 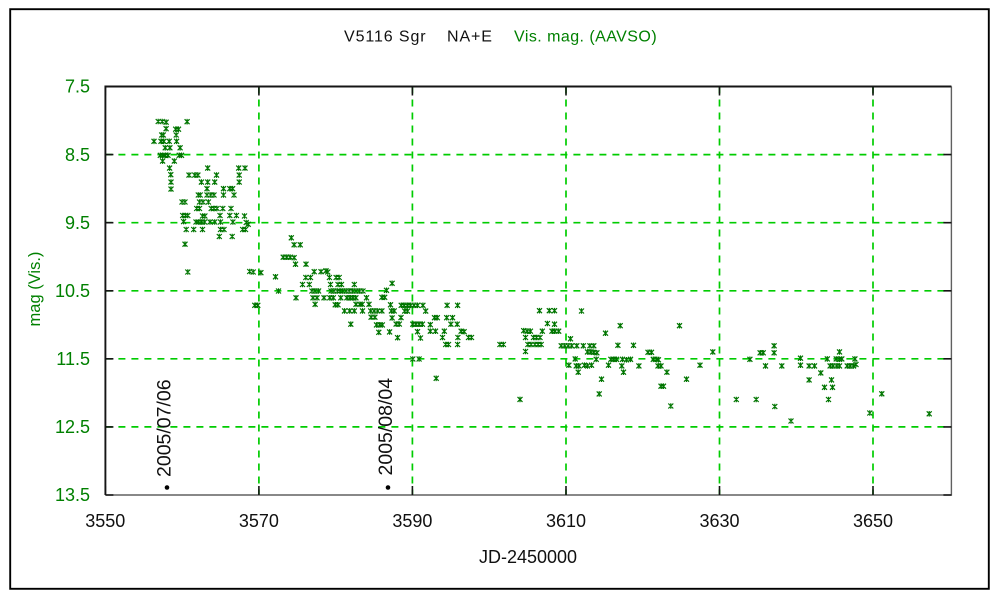 What do you see at coordinates (566, 521) in the screenshot?
I see `svg-text: 3610` at bounding box center [566, 521].